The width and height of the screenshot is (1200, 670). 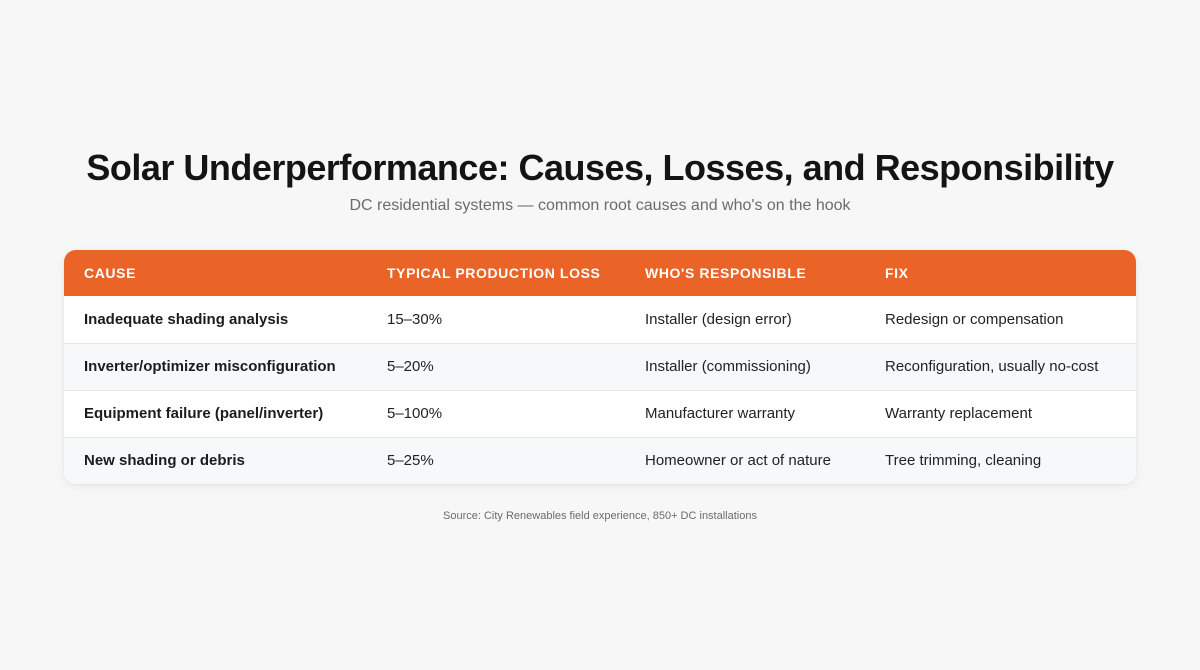 What do you see at coordinates (496, 366) in the screenshot?
I see `cell-production-loss: 5–20%` at bounding box center [496, 366].